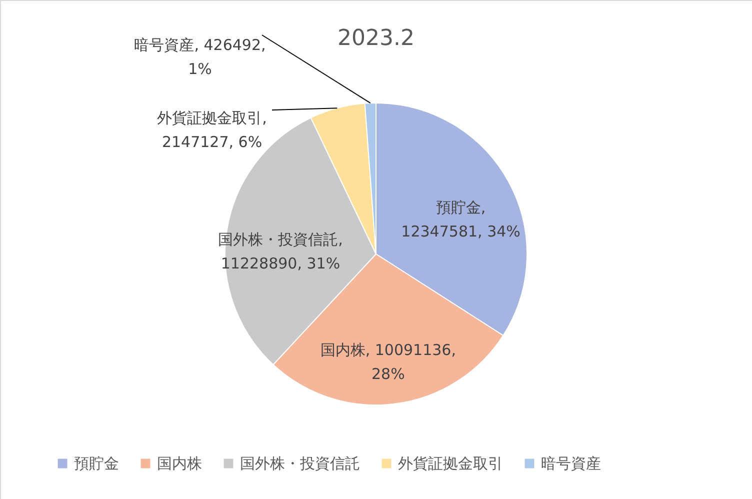  Describe the element at coordinates (388, 361) in the screenshot. I see `data-label: 国内株, 10091136, 28%` at that location.